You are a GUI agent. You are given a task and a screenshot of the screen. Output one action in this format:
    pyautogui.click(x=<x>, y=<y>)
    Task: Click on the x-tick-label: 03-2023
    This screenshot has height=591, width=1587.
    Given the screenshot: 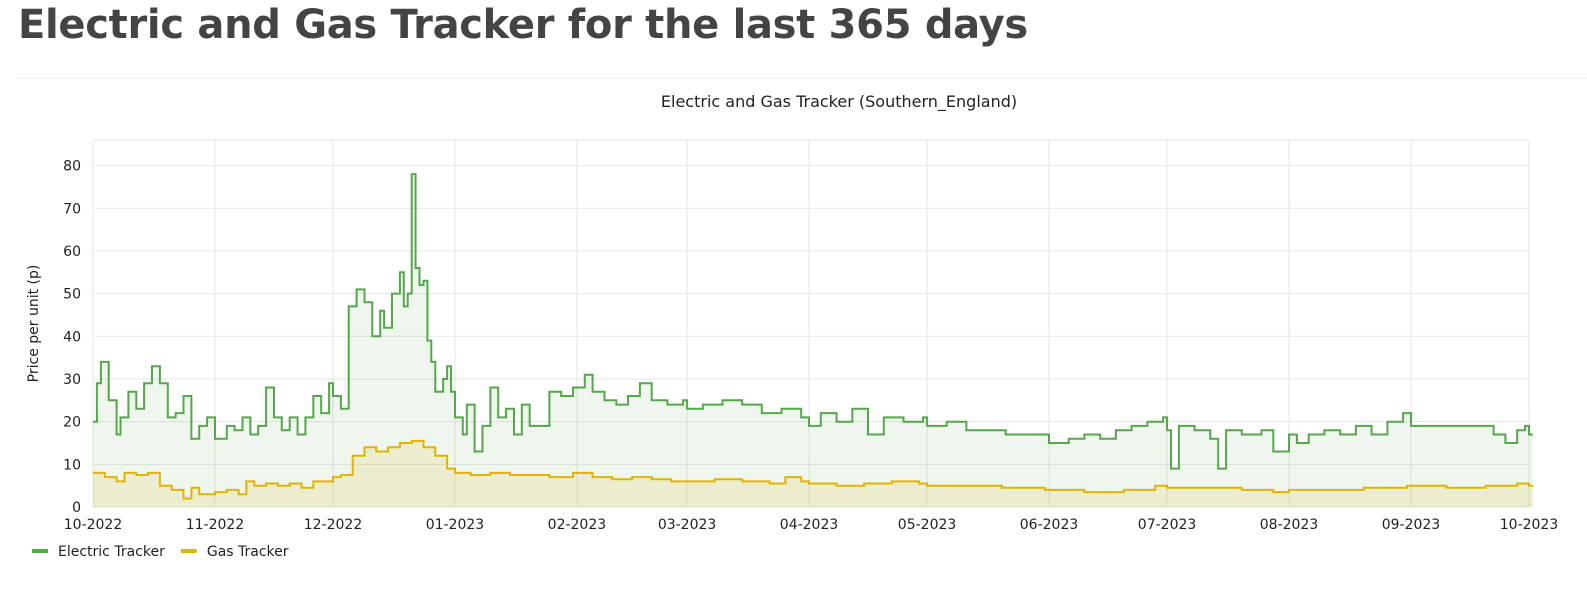 What is the action you would take?
    pyautogui.click(x=687, y=525)
    